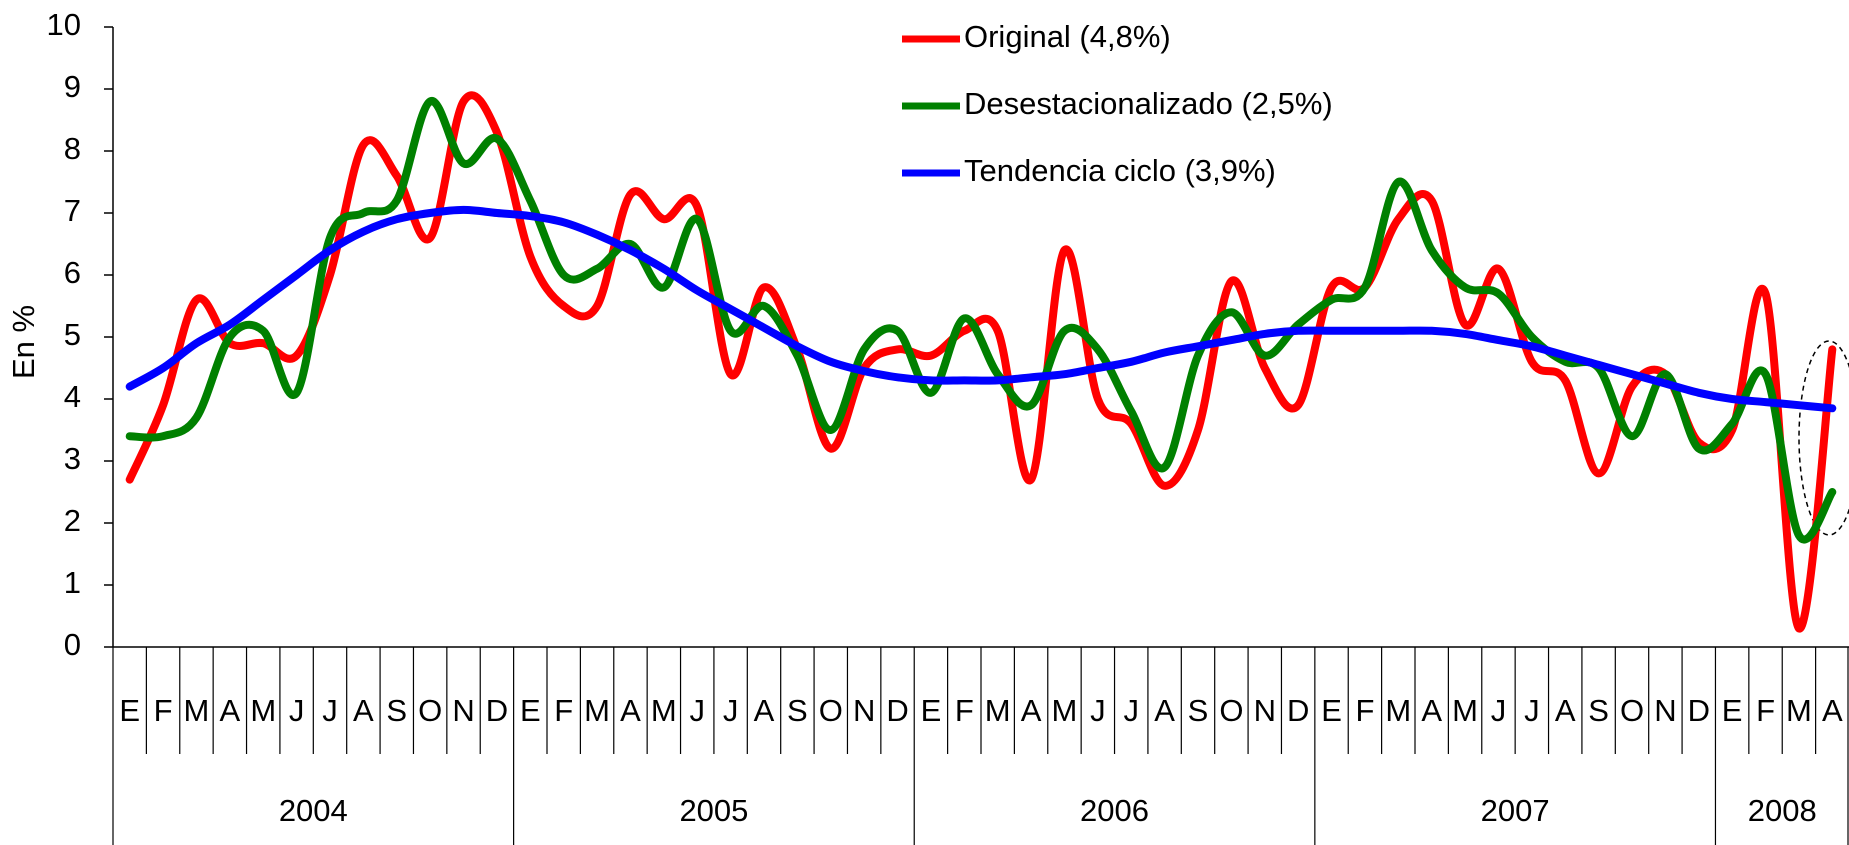  I want to click on y-tick-label: 4, so click(72, 396).